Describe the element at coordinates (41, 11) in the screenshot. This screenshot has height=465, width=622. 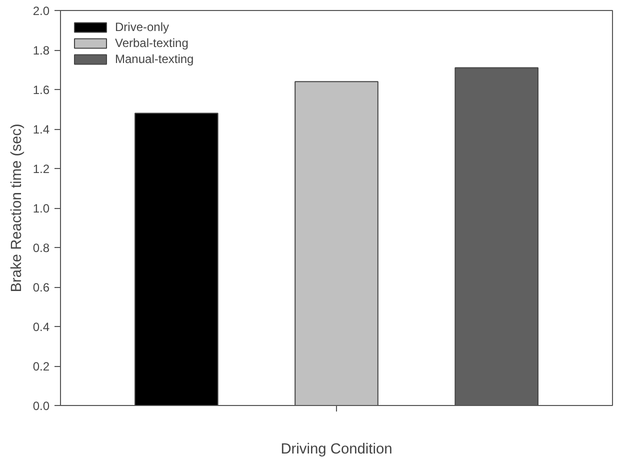
I see `y-tick-label: 2.0` at that location.